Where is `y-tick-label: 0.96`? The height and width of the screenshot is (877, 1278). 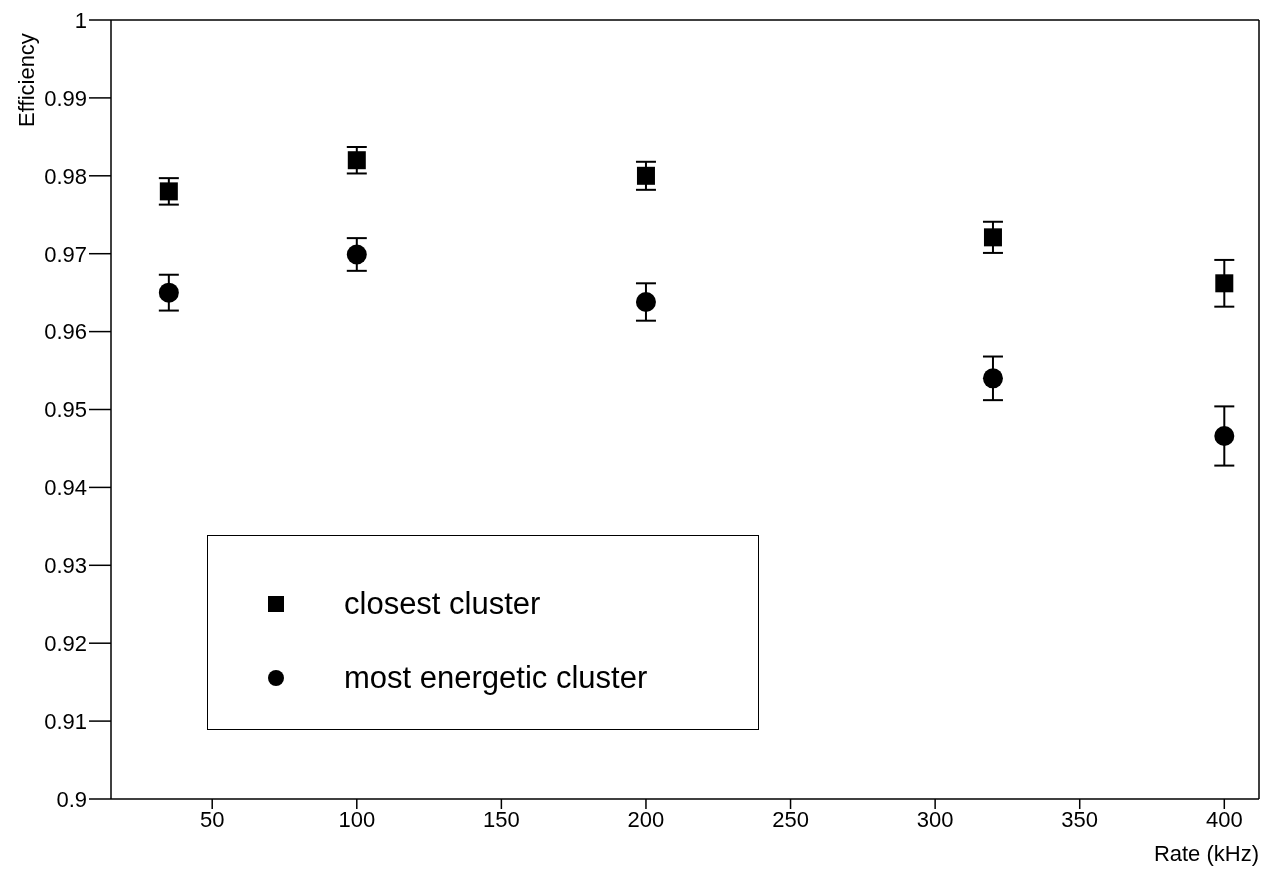
y-tick-label: 0.96 is located at coordinates (65, 332).